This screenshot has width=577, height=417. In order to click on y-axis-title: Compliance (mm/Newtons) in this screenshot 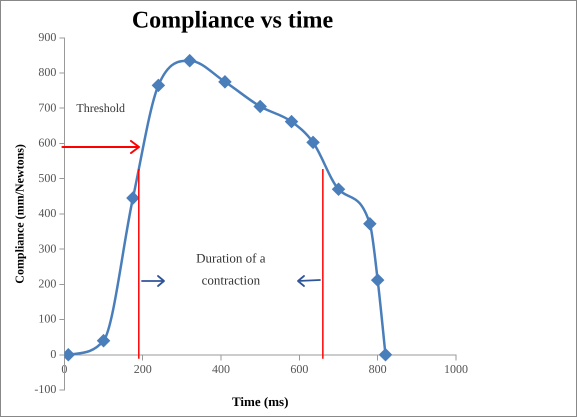, I will do `click(19, 214)`.